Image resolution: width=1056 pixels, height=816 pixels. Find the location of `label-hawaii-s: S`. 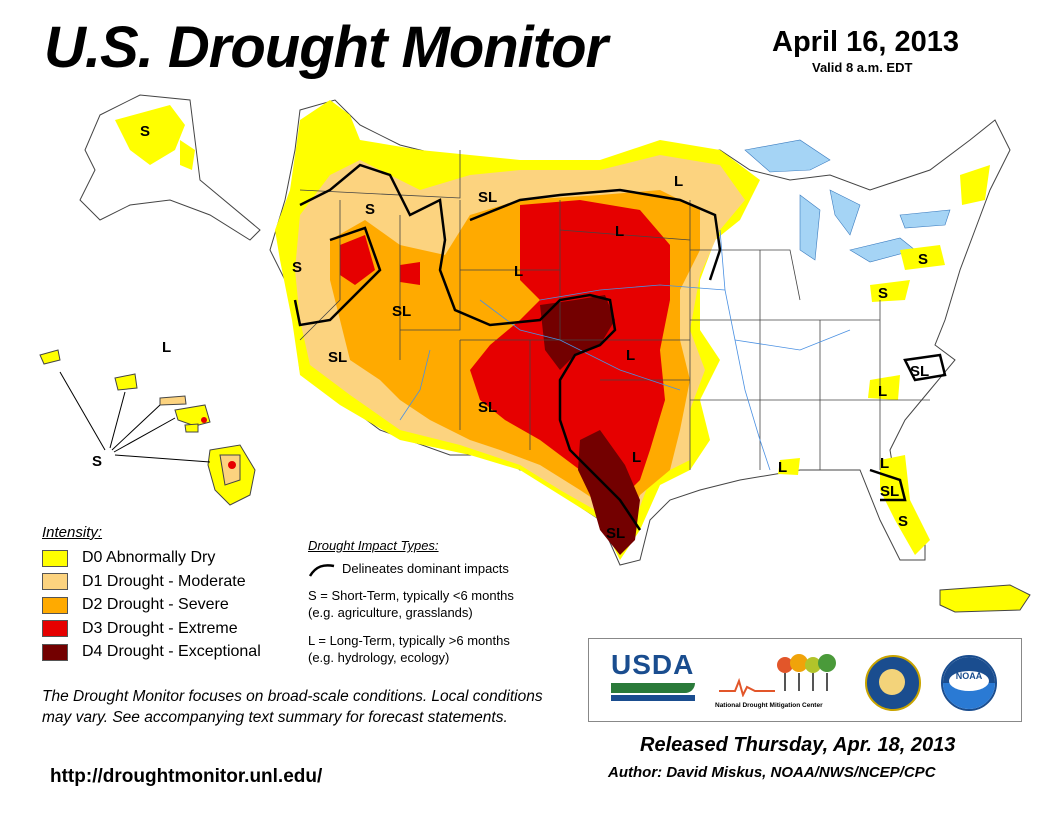

label-hawaii-s: S is located at coordinates (97, 461).